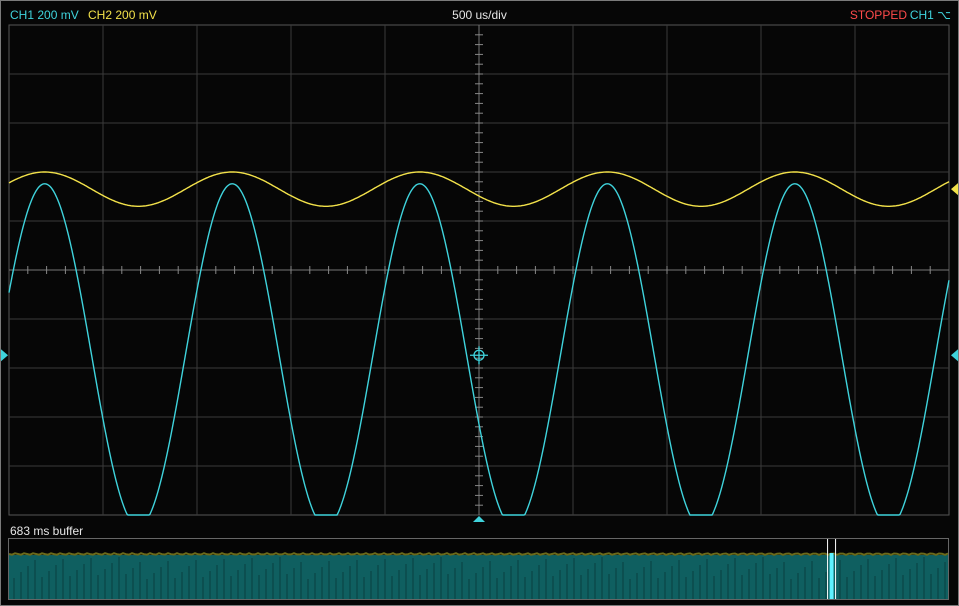 The height and width of the screenshot is (606, 959). What do you see at coordinates (479, 519) in the screenshot?
I see `trigger-position-icon` at bounding box center [479, 519].